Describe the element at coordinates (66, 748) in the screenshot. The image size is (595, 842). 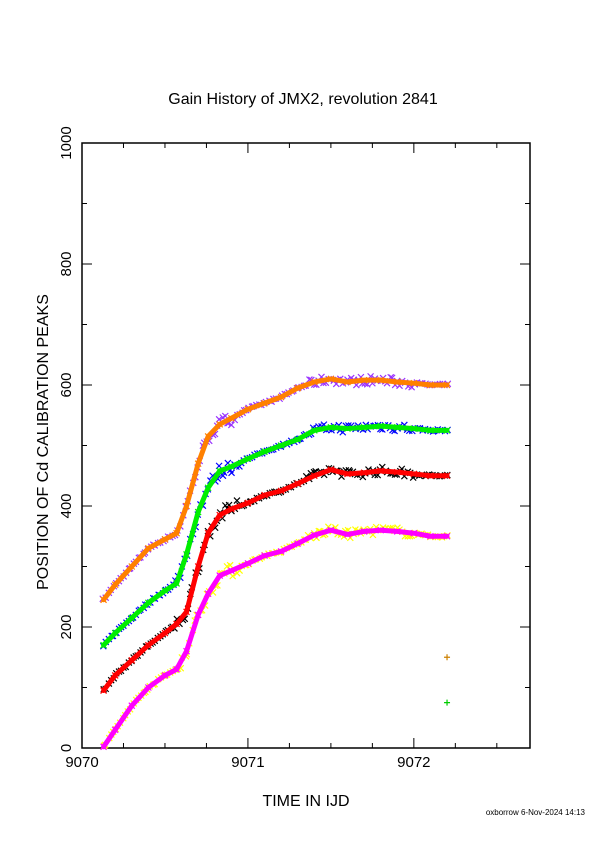
I see `y-tick-label: 0` at that location.